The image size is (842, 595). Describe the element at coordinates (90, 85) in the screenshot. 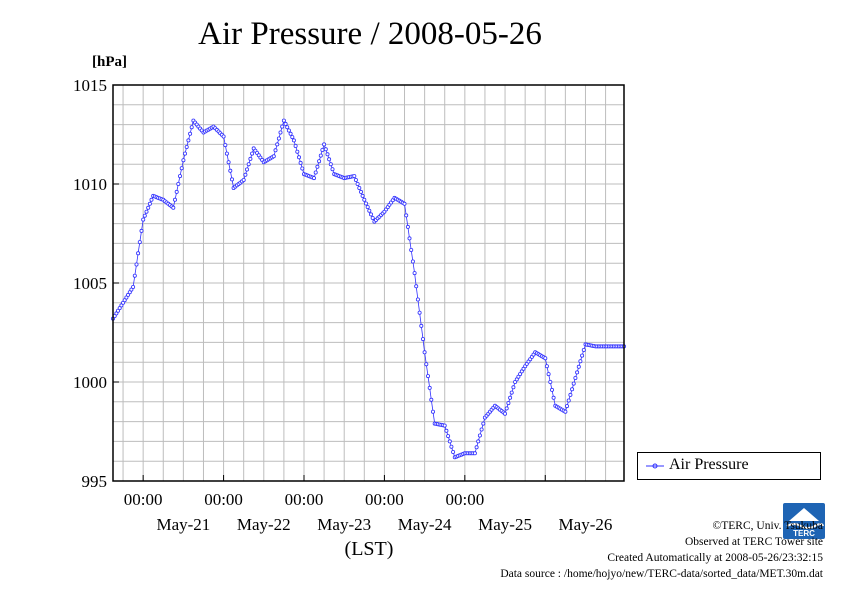

I see `y-tick-label: 1015` at that location.